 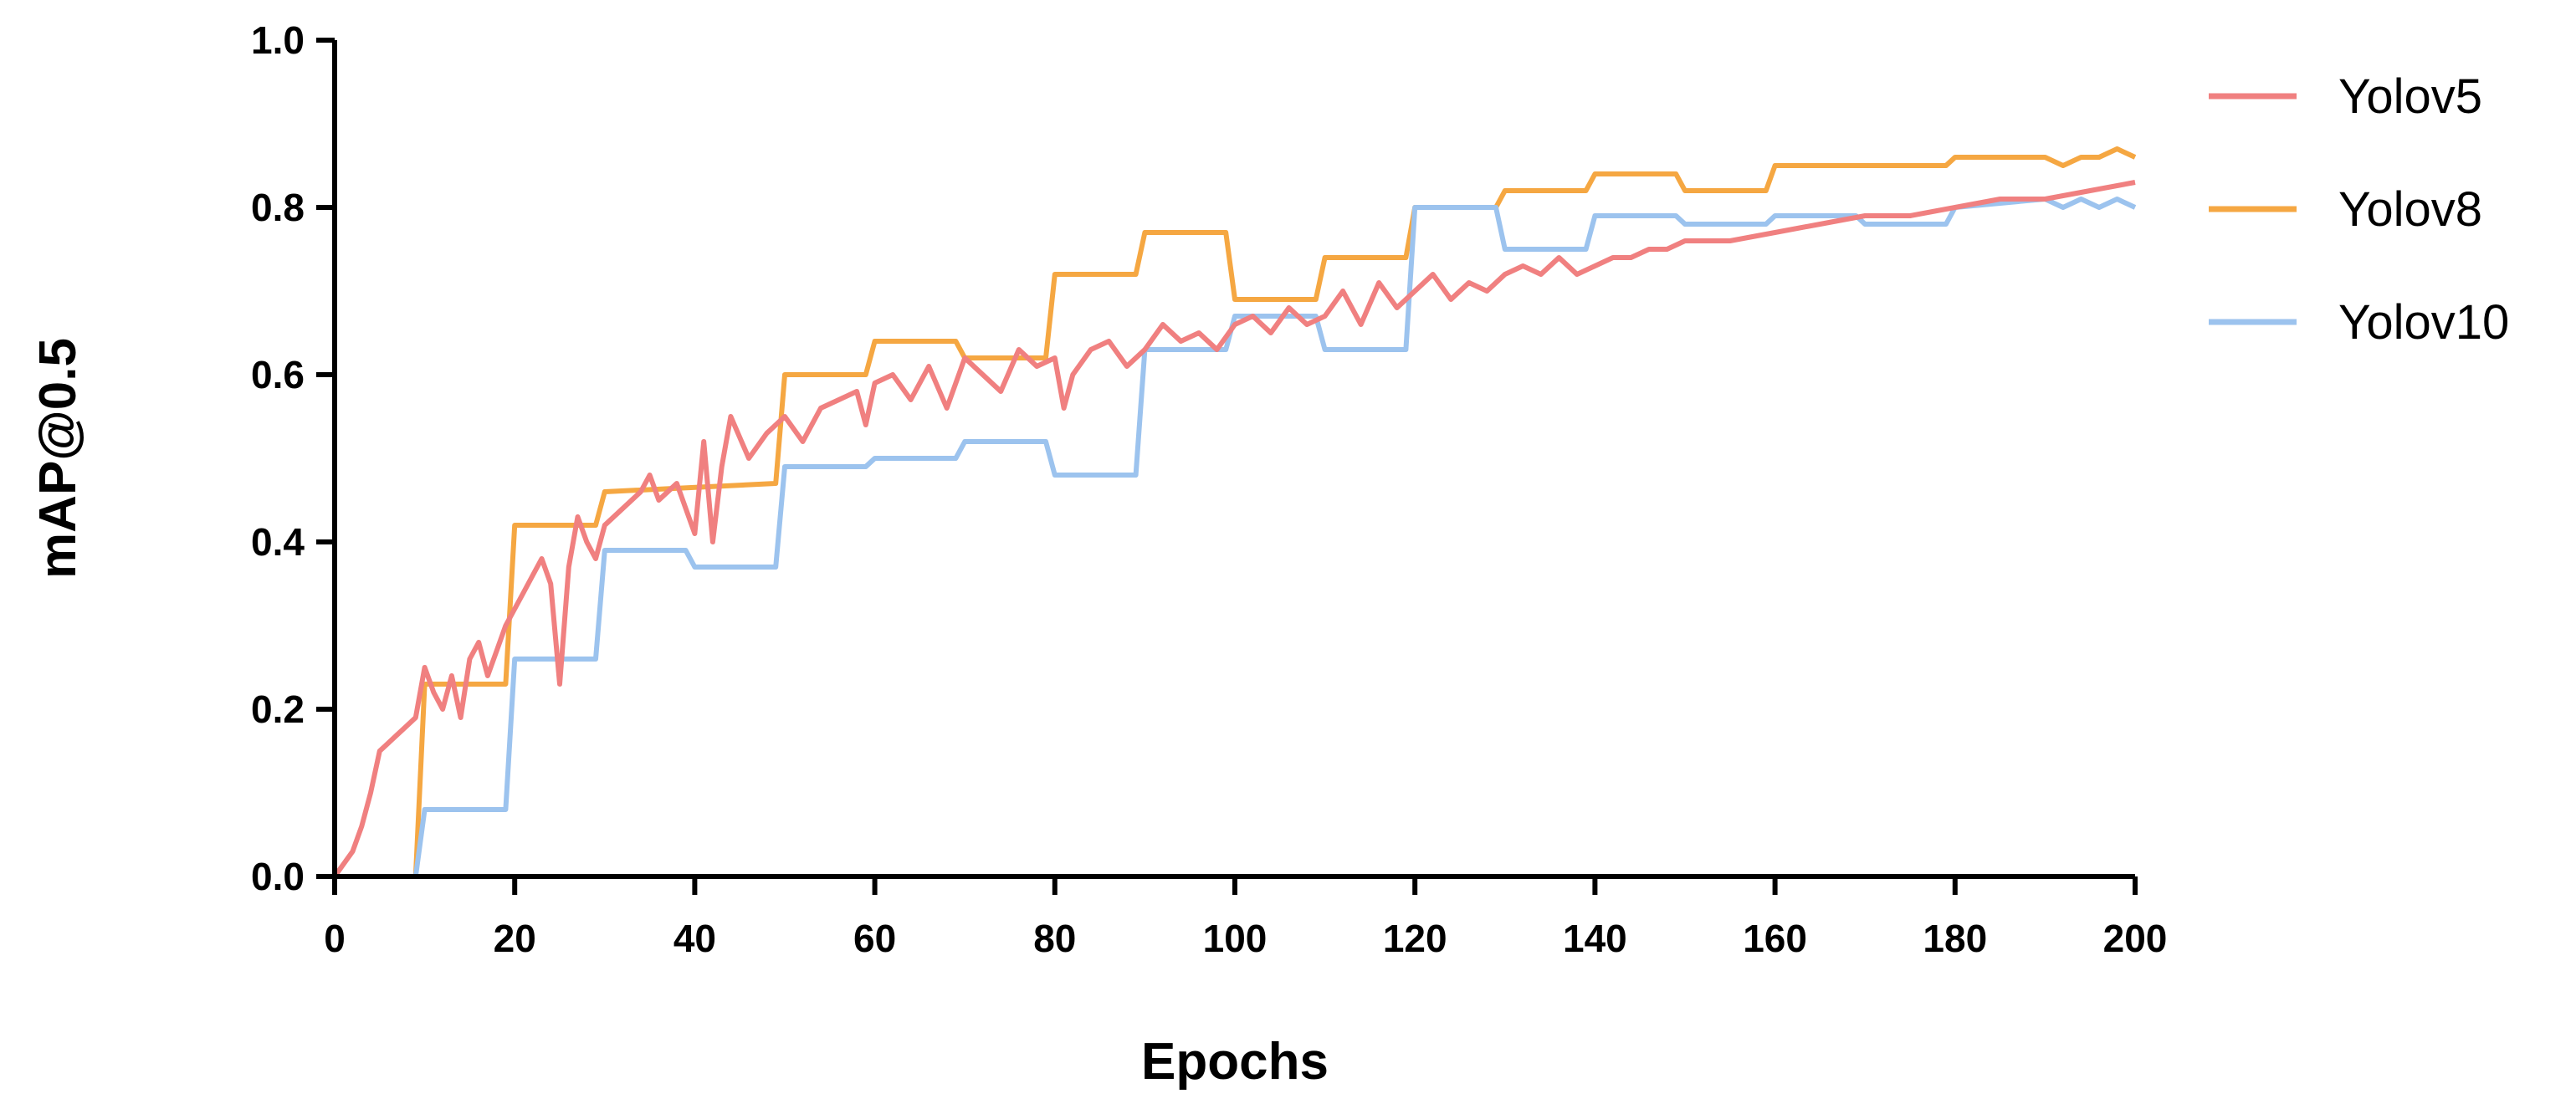 What do you see at coordinates (515, 938) in the screenshot?
I see `x-tick-label: 20` at bounding box center [515, 938].